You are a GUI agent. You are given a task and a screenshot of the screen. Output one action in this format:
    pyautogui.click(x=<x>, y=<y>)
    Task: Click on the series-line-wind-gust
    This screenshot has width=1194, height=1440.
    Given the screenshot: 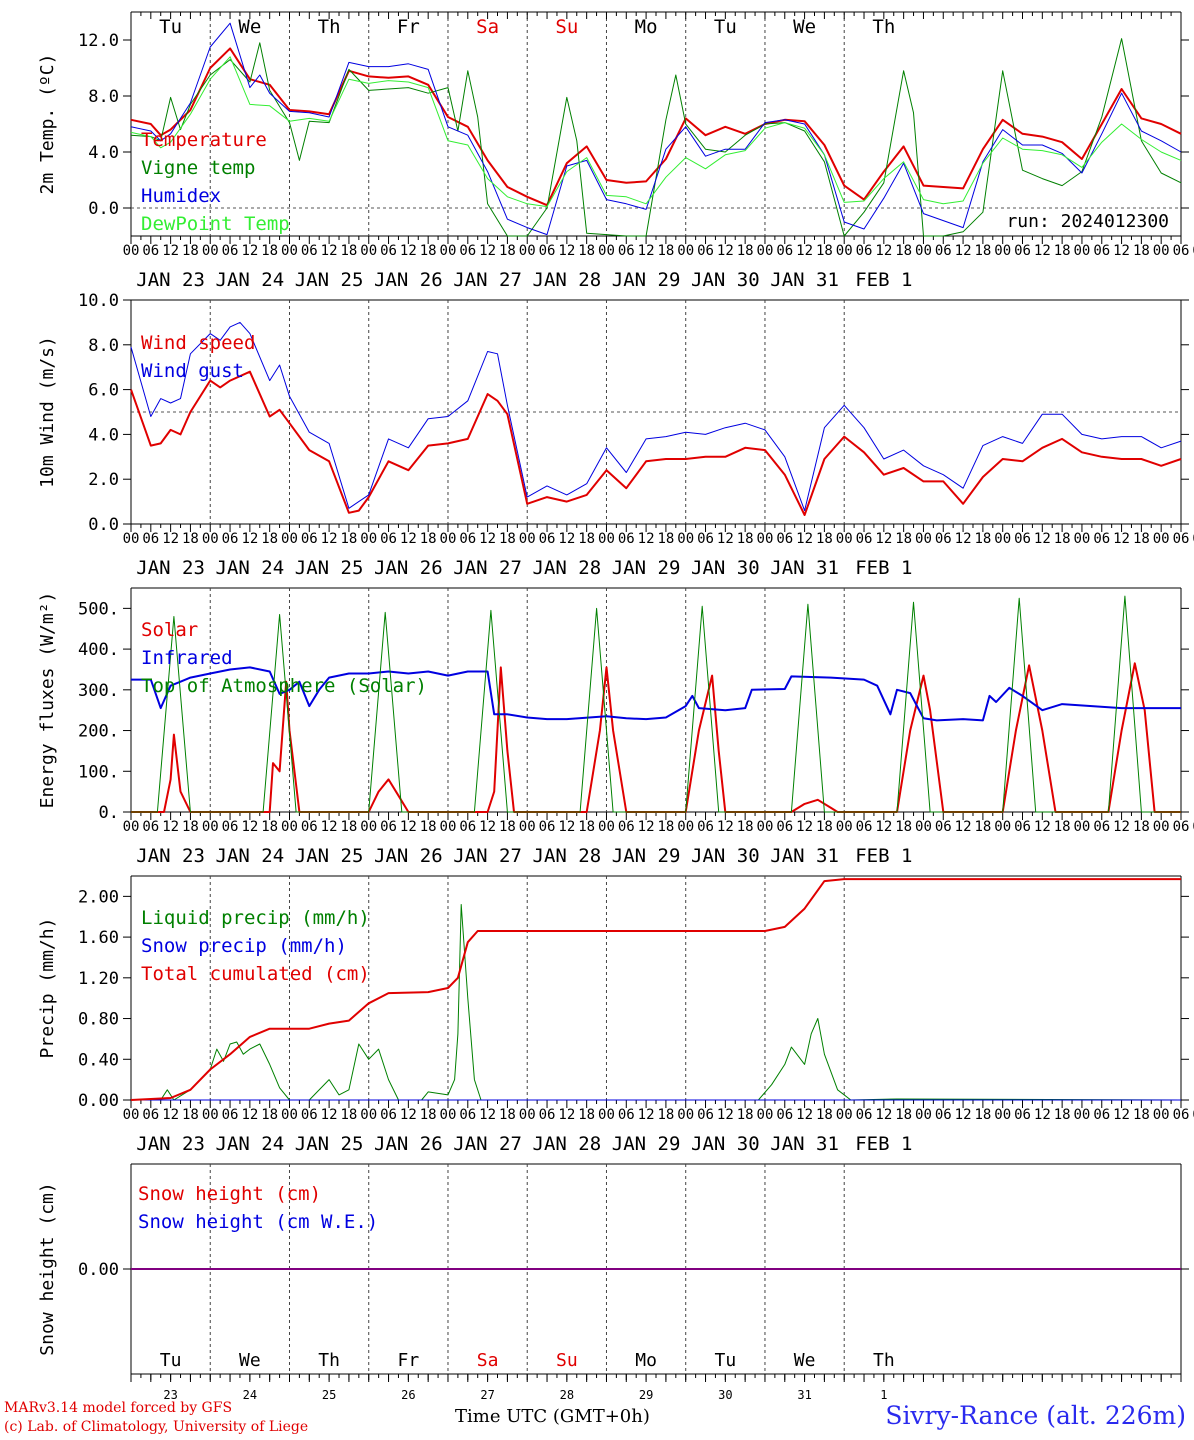 What is the action you would take?
    pyautogui.click(x=656, y=416)
    